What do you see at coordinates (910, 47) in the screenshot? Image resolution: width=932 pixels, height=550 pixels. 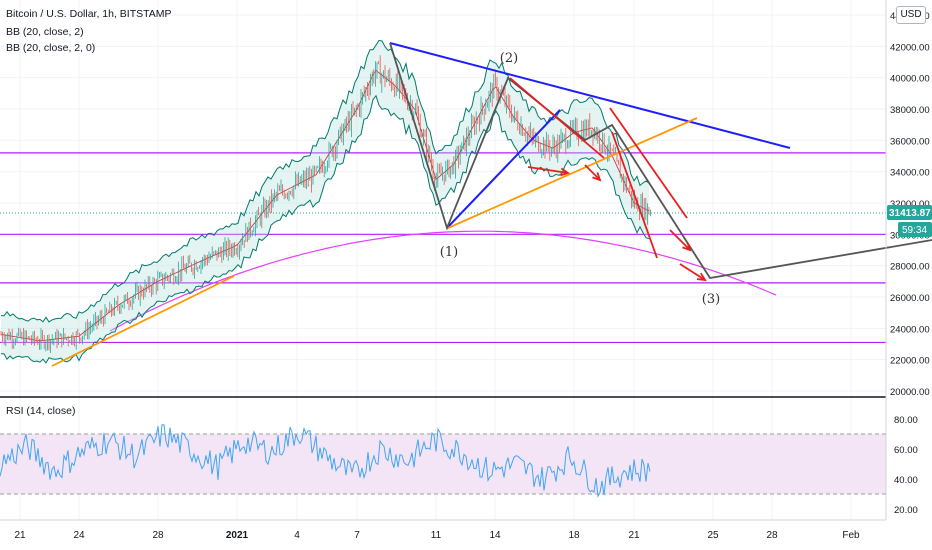 I see `price-tick-label: 42000.00` at bounding box center [910, 47].